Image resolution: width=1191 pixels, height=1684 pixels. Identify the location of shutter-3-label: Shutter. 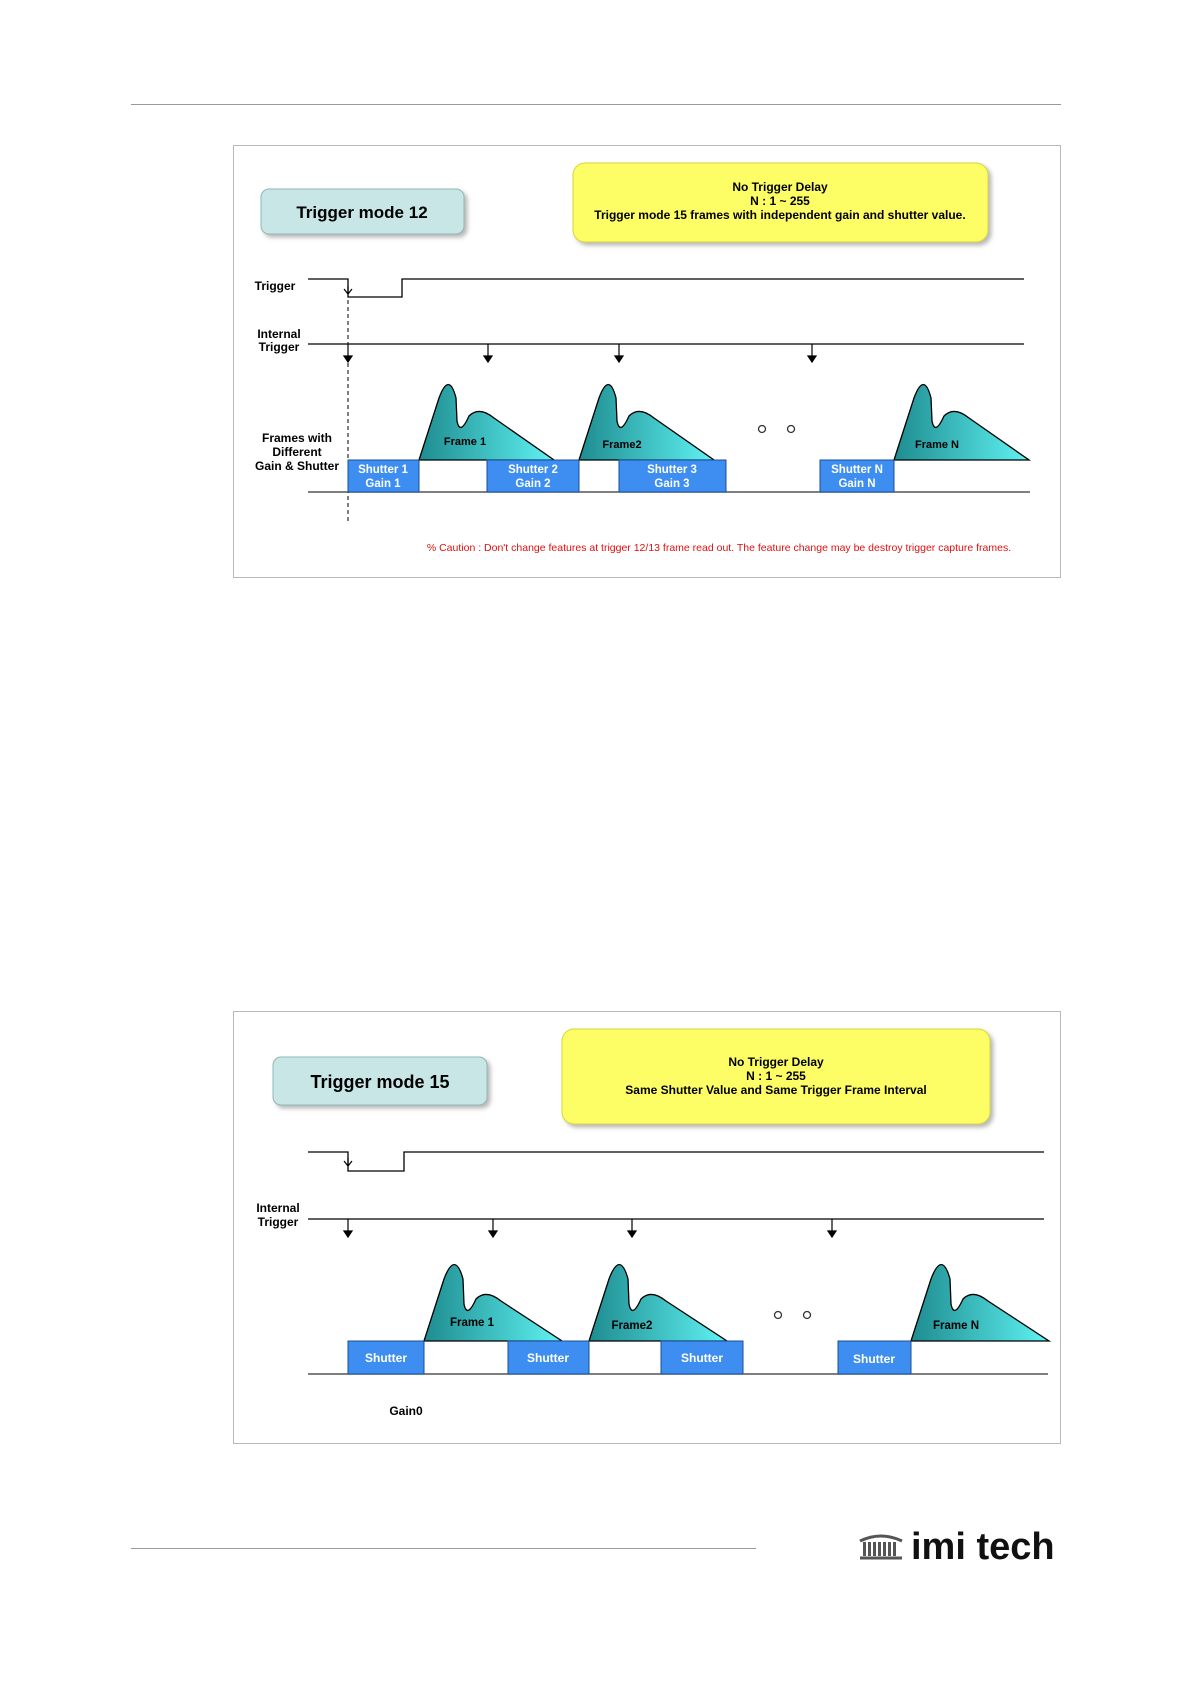
(702, 1358).